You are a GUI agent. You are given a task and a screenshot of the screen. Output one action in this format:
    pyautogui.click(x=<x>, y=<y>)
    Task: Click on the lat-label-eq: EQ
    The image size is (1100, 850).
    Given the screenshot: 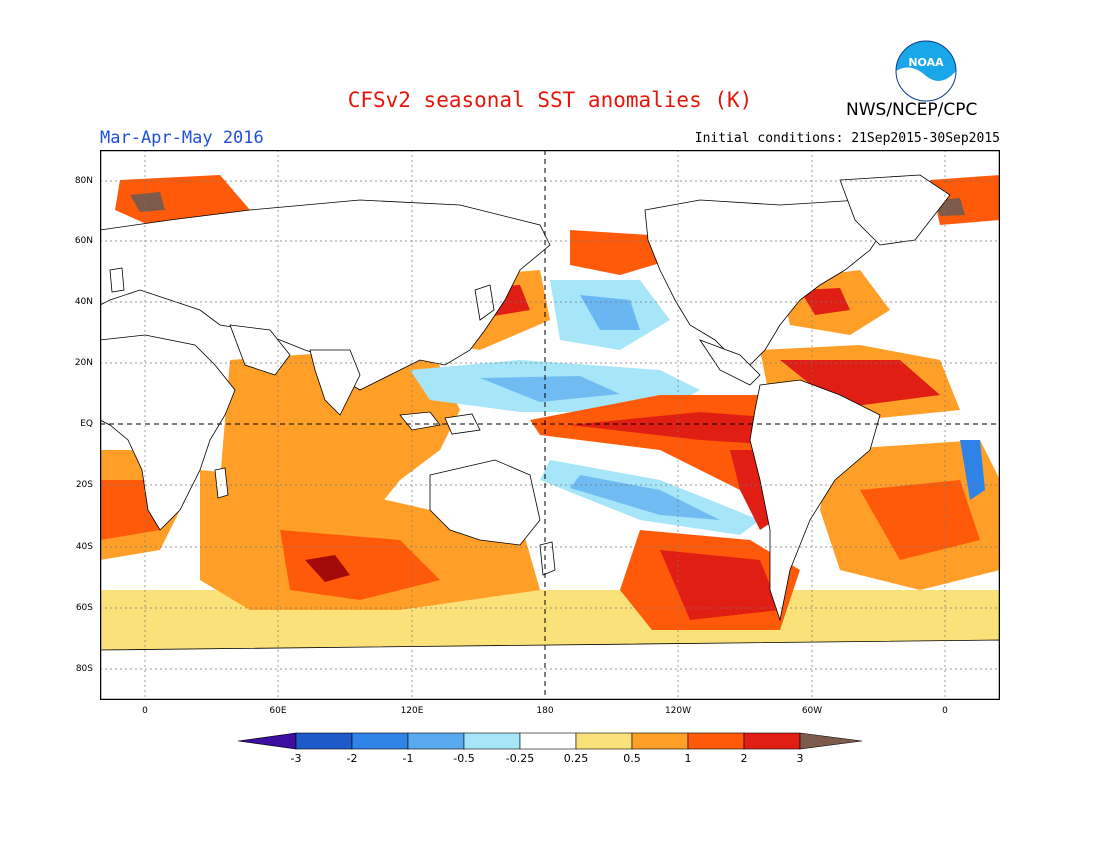 What is the action you would take?
    pyautogui.click(x=86, y=424)
    